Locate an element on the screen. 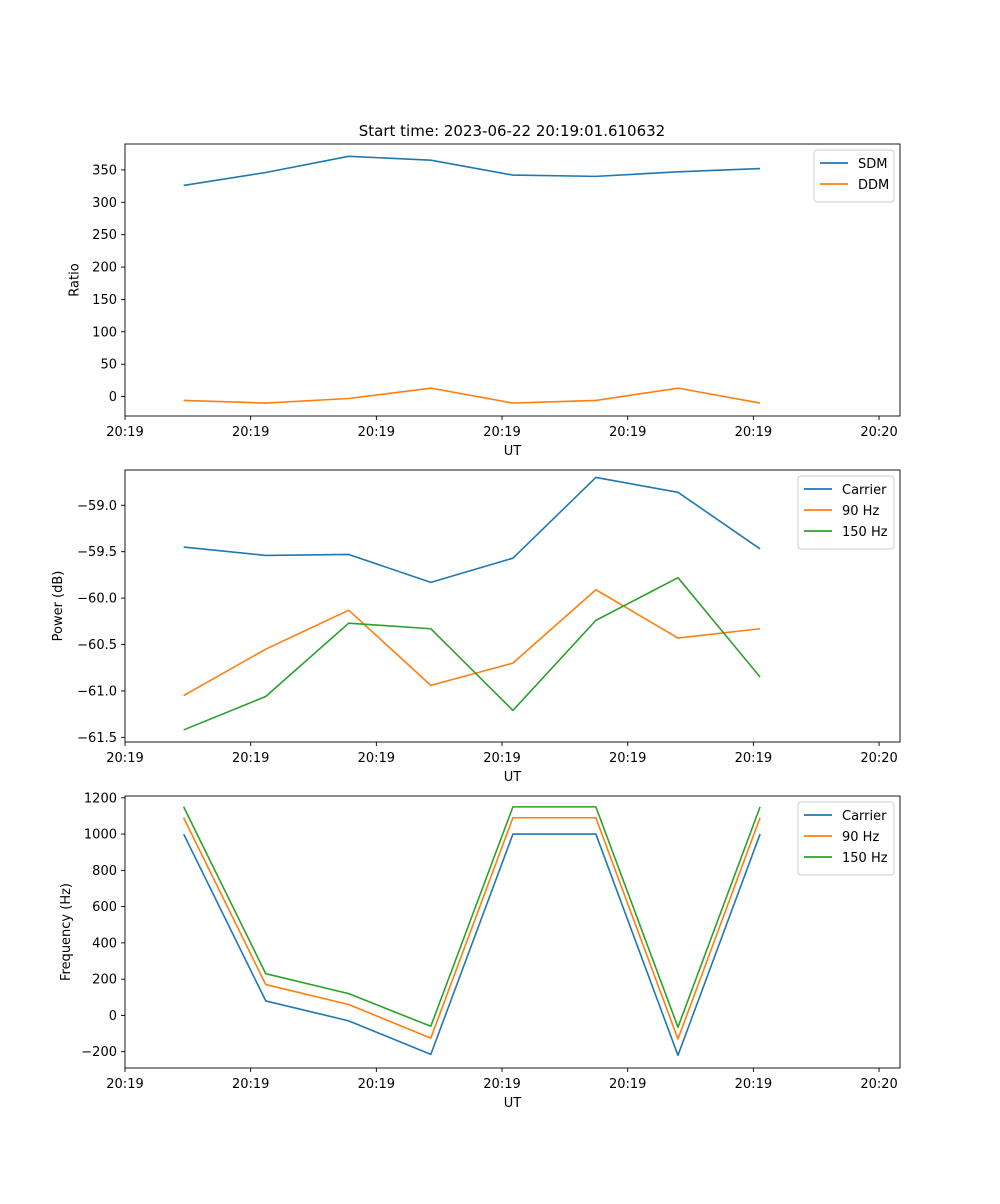 This screenshot has height=1204, width=1000. y-tick-label: −60.5 is located at coordinates (97, 645).